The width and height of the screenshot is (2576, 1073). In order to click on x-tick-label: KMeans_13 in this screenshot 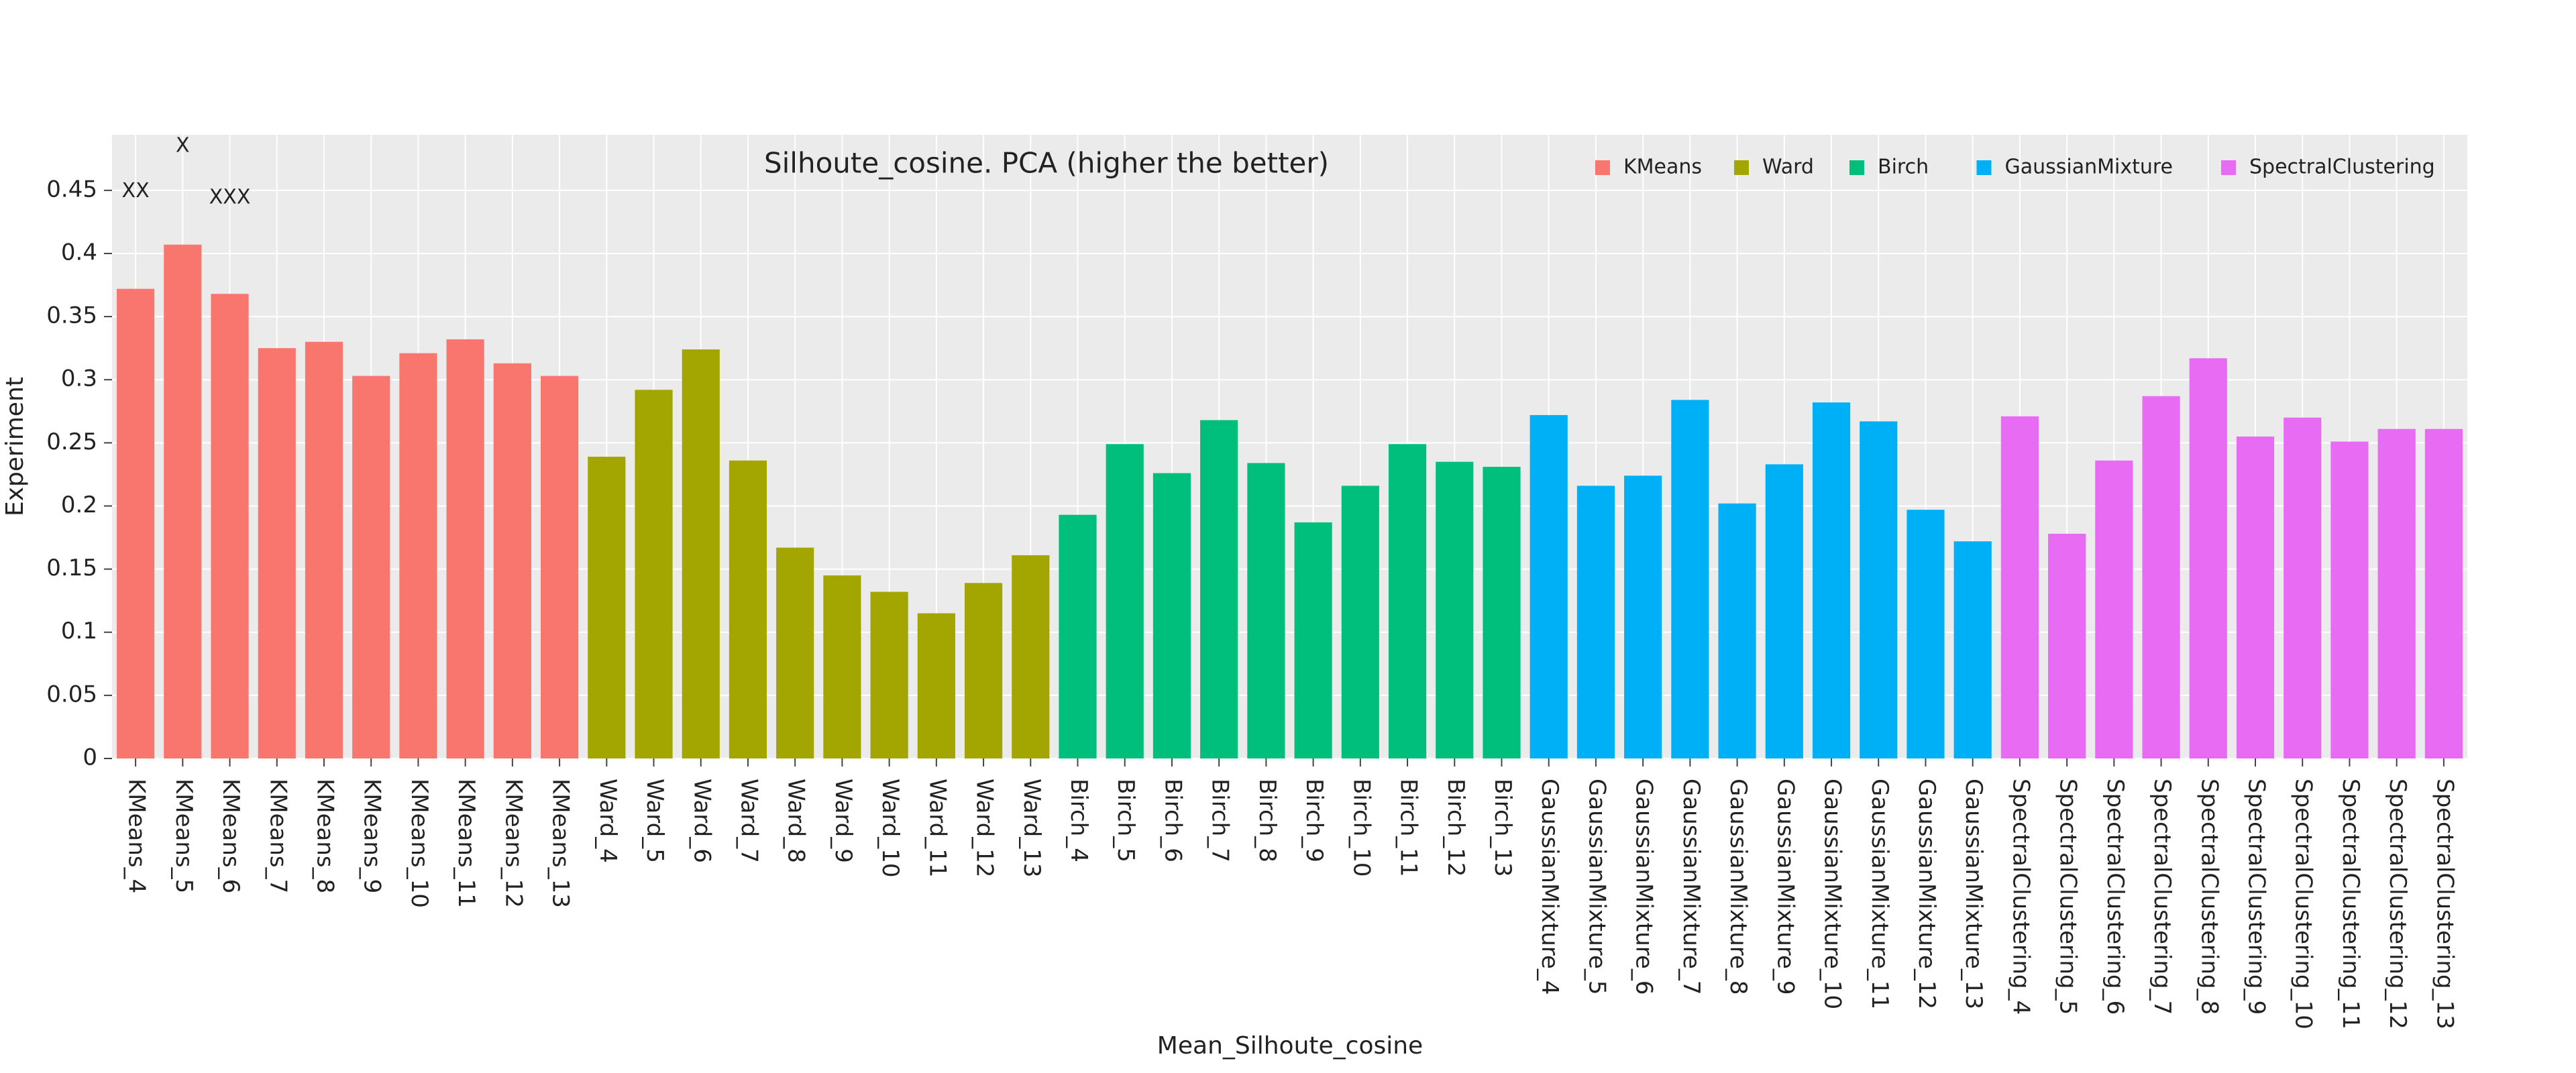, I will do `click(560, 843)`.